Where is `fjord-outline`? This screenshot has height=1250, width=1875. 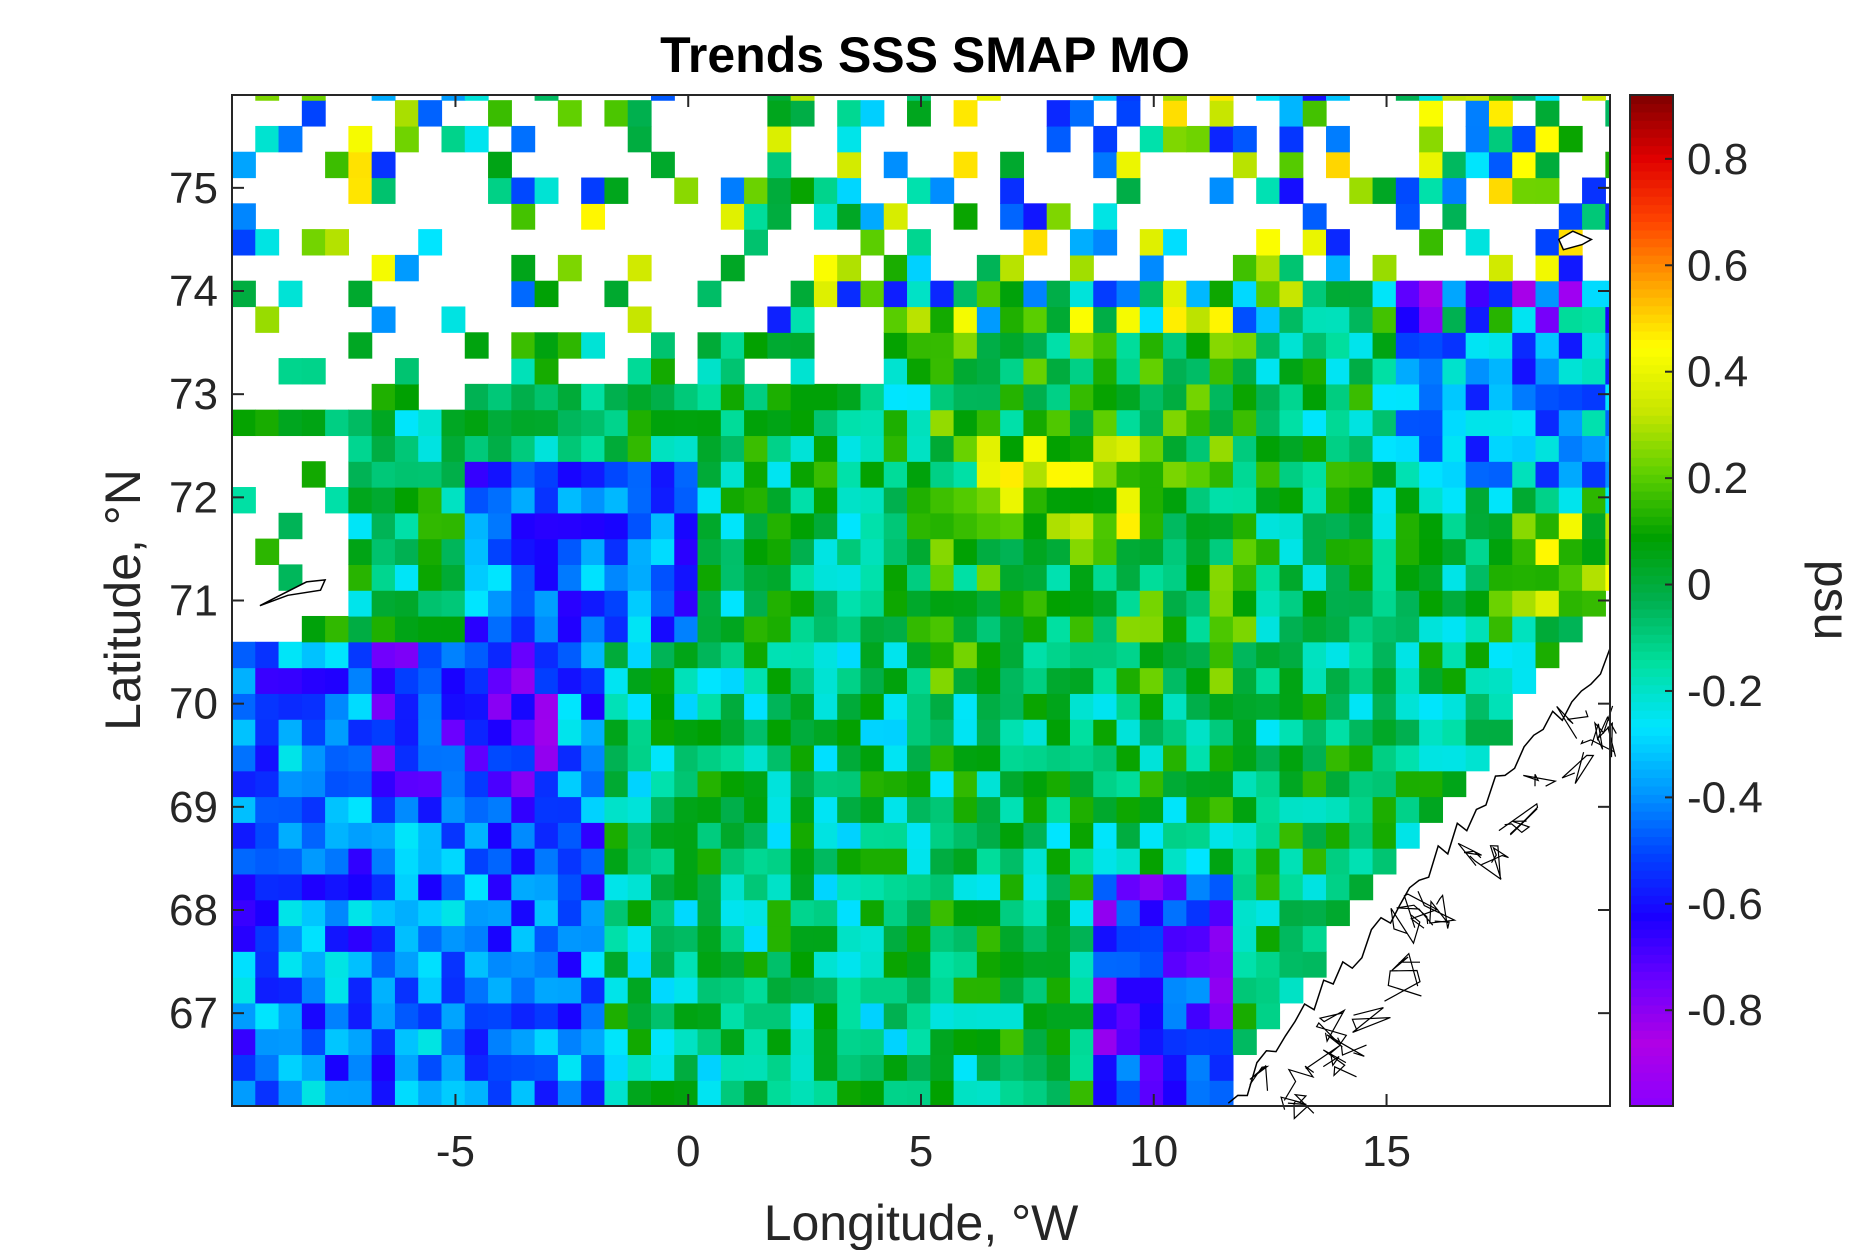
fjord-outline is located at coordinates (1323, 1057).